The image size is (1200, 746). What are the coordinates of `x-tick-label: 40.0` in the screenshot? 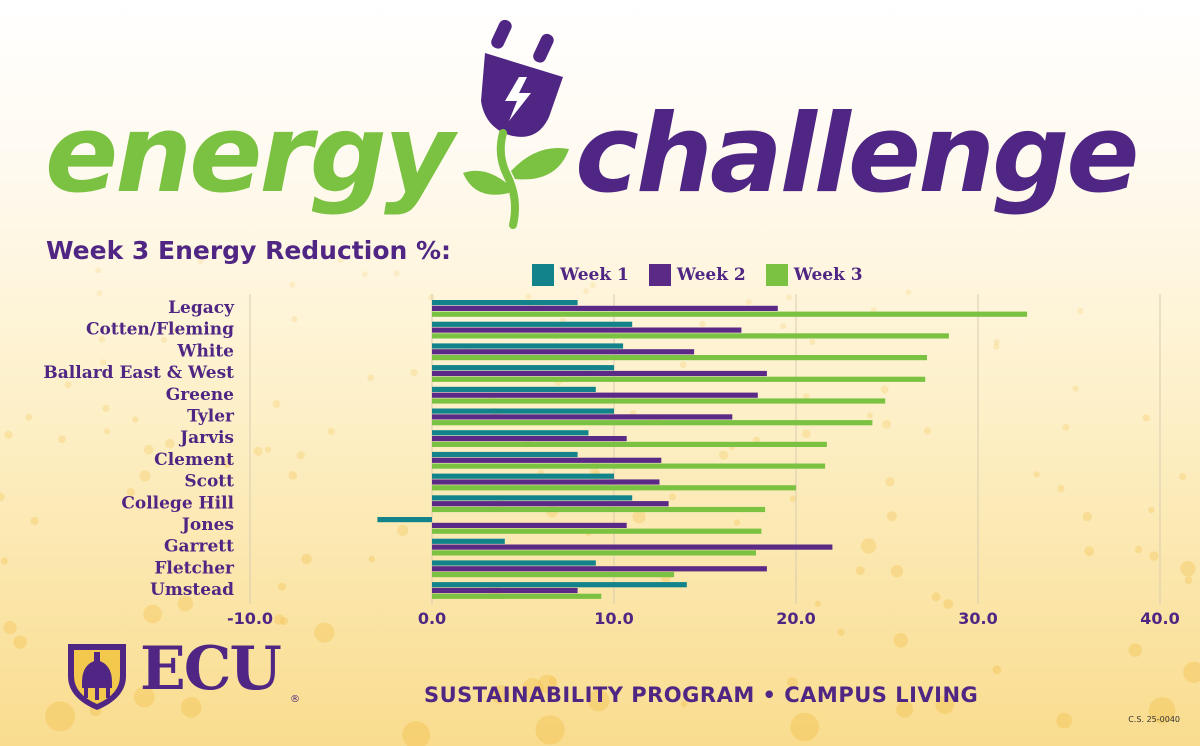 It's located at (1159, 618).